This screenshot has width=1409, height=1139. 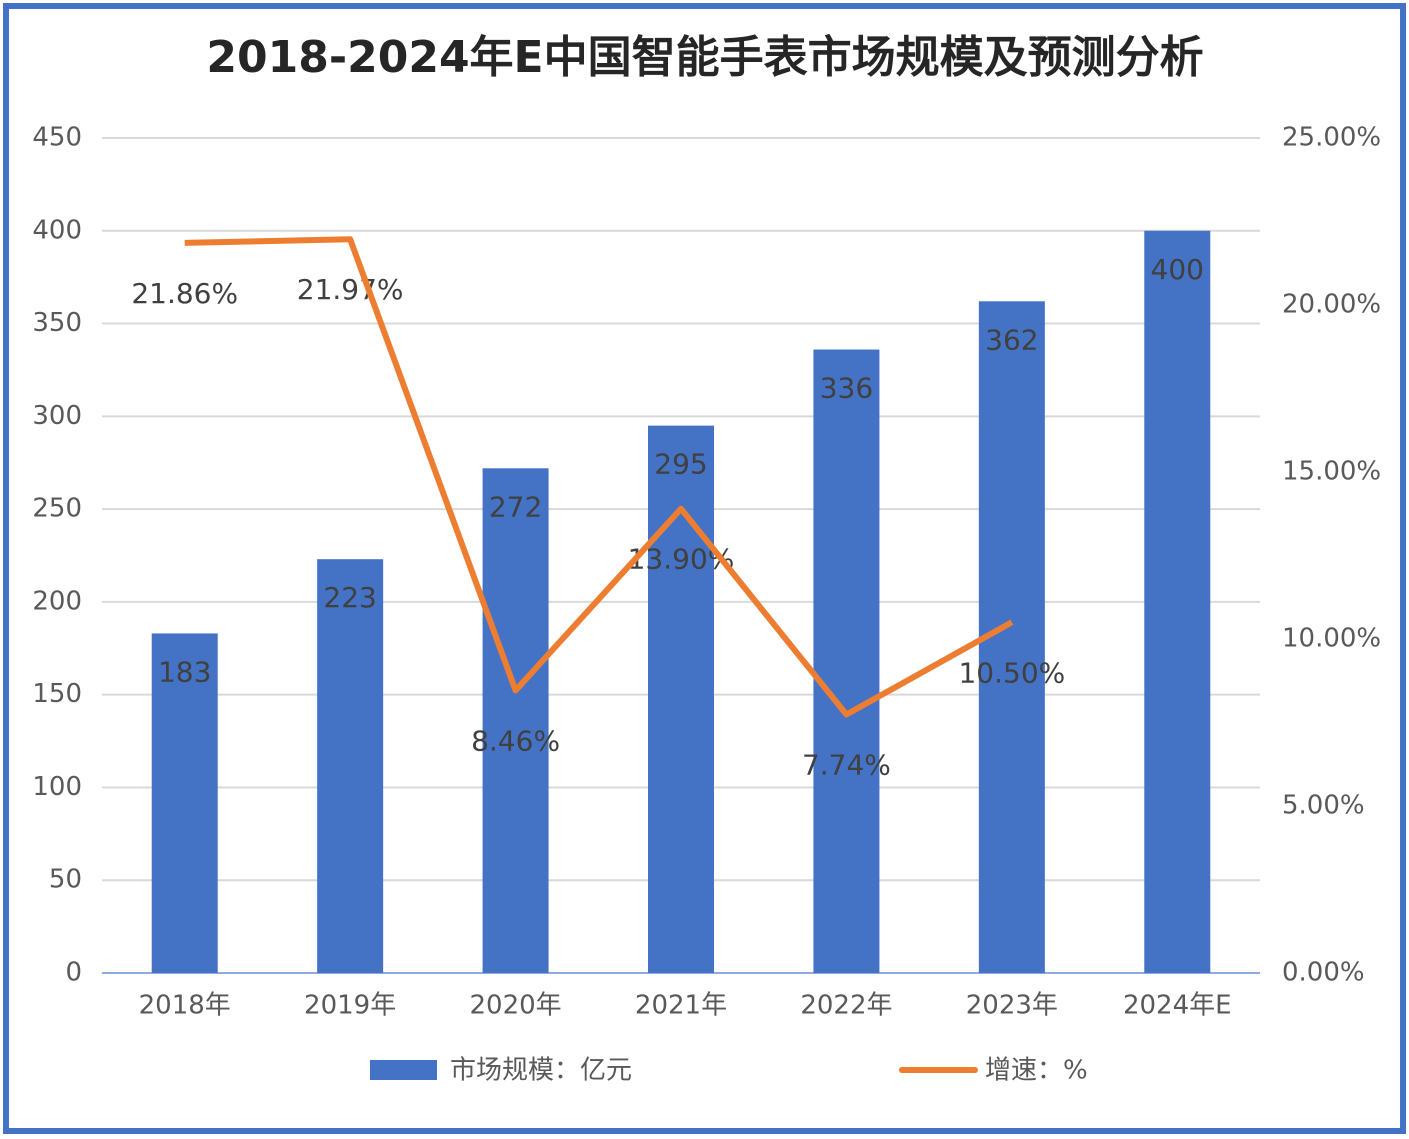 I want to click on bar-value-label: 272, so click(x=515, y=506).